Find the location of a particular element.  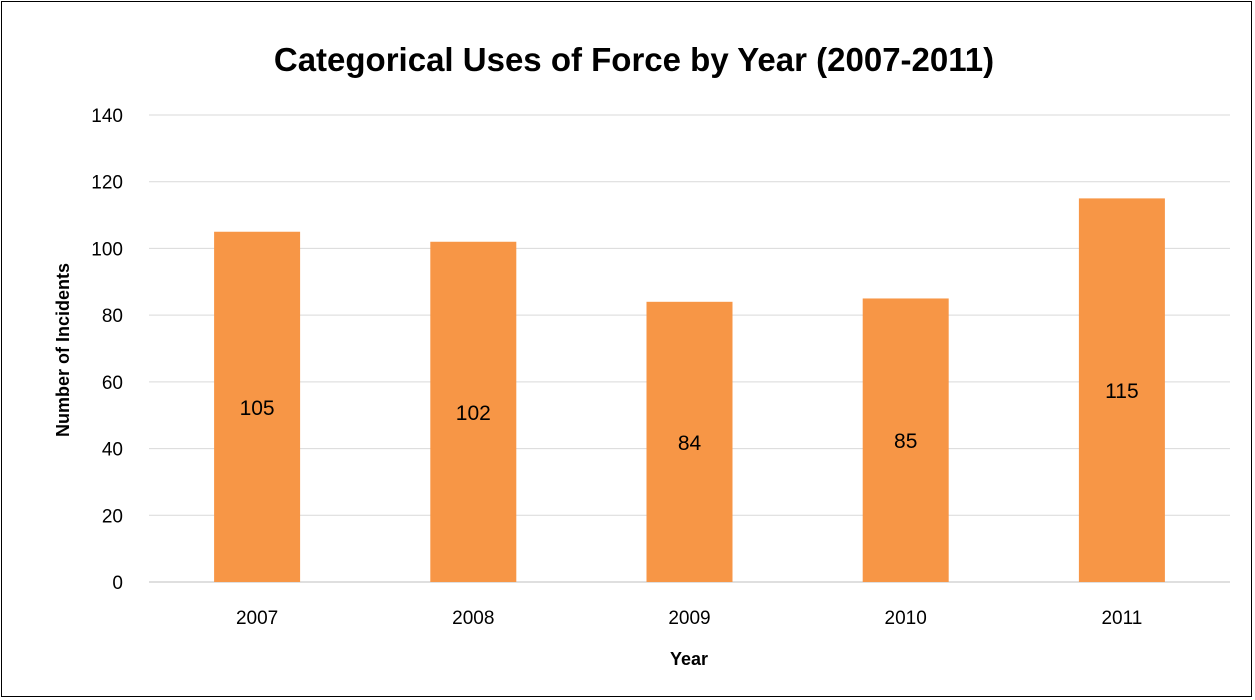

bar-2011 is located at coordinates (1121, 390).